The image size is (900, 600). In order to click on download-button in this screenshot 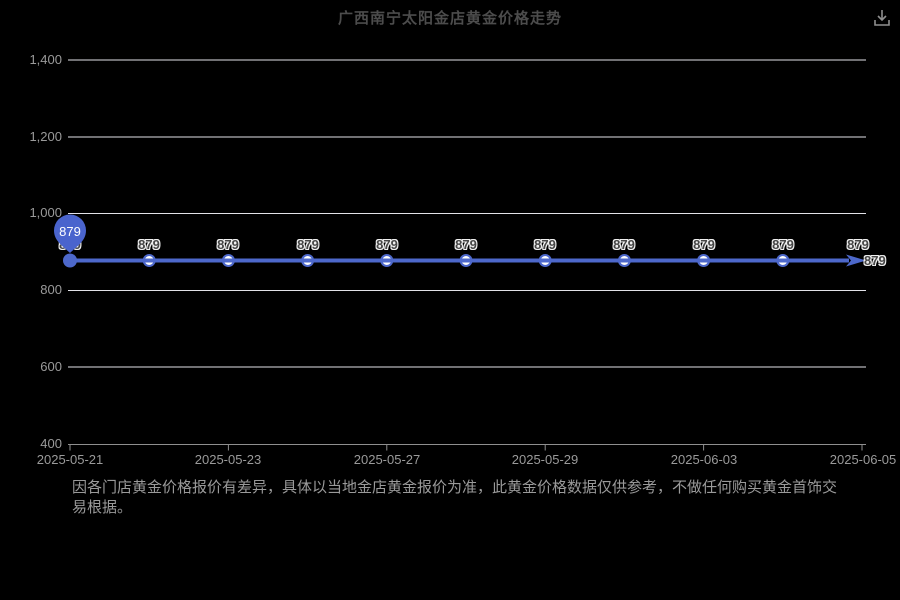, I will do `click(882, 18)`.